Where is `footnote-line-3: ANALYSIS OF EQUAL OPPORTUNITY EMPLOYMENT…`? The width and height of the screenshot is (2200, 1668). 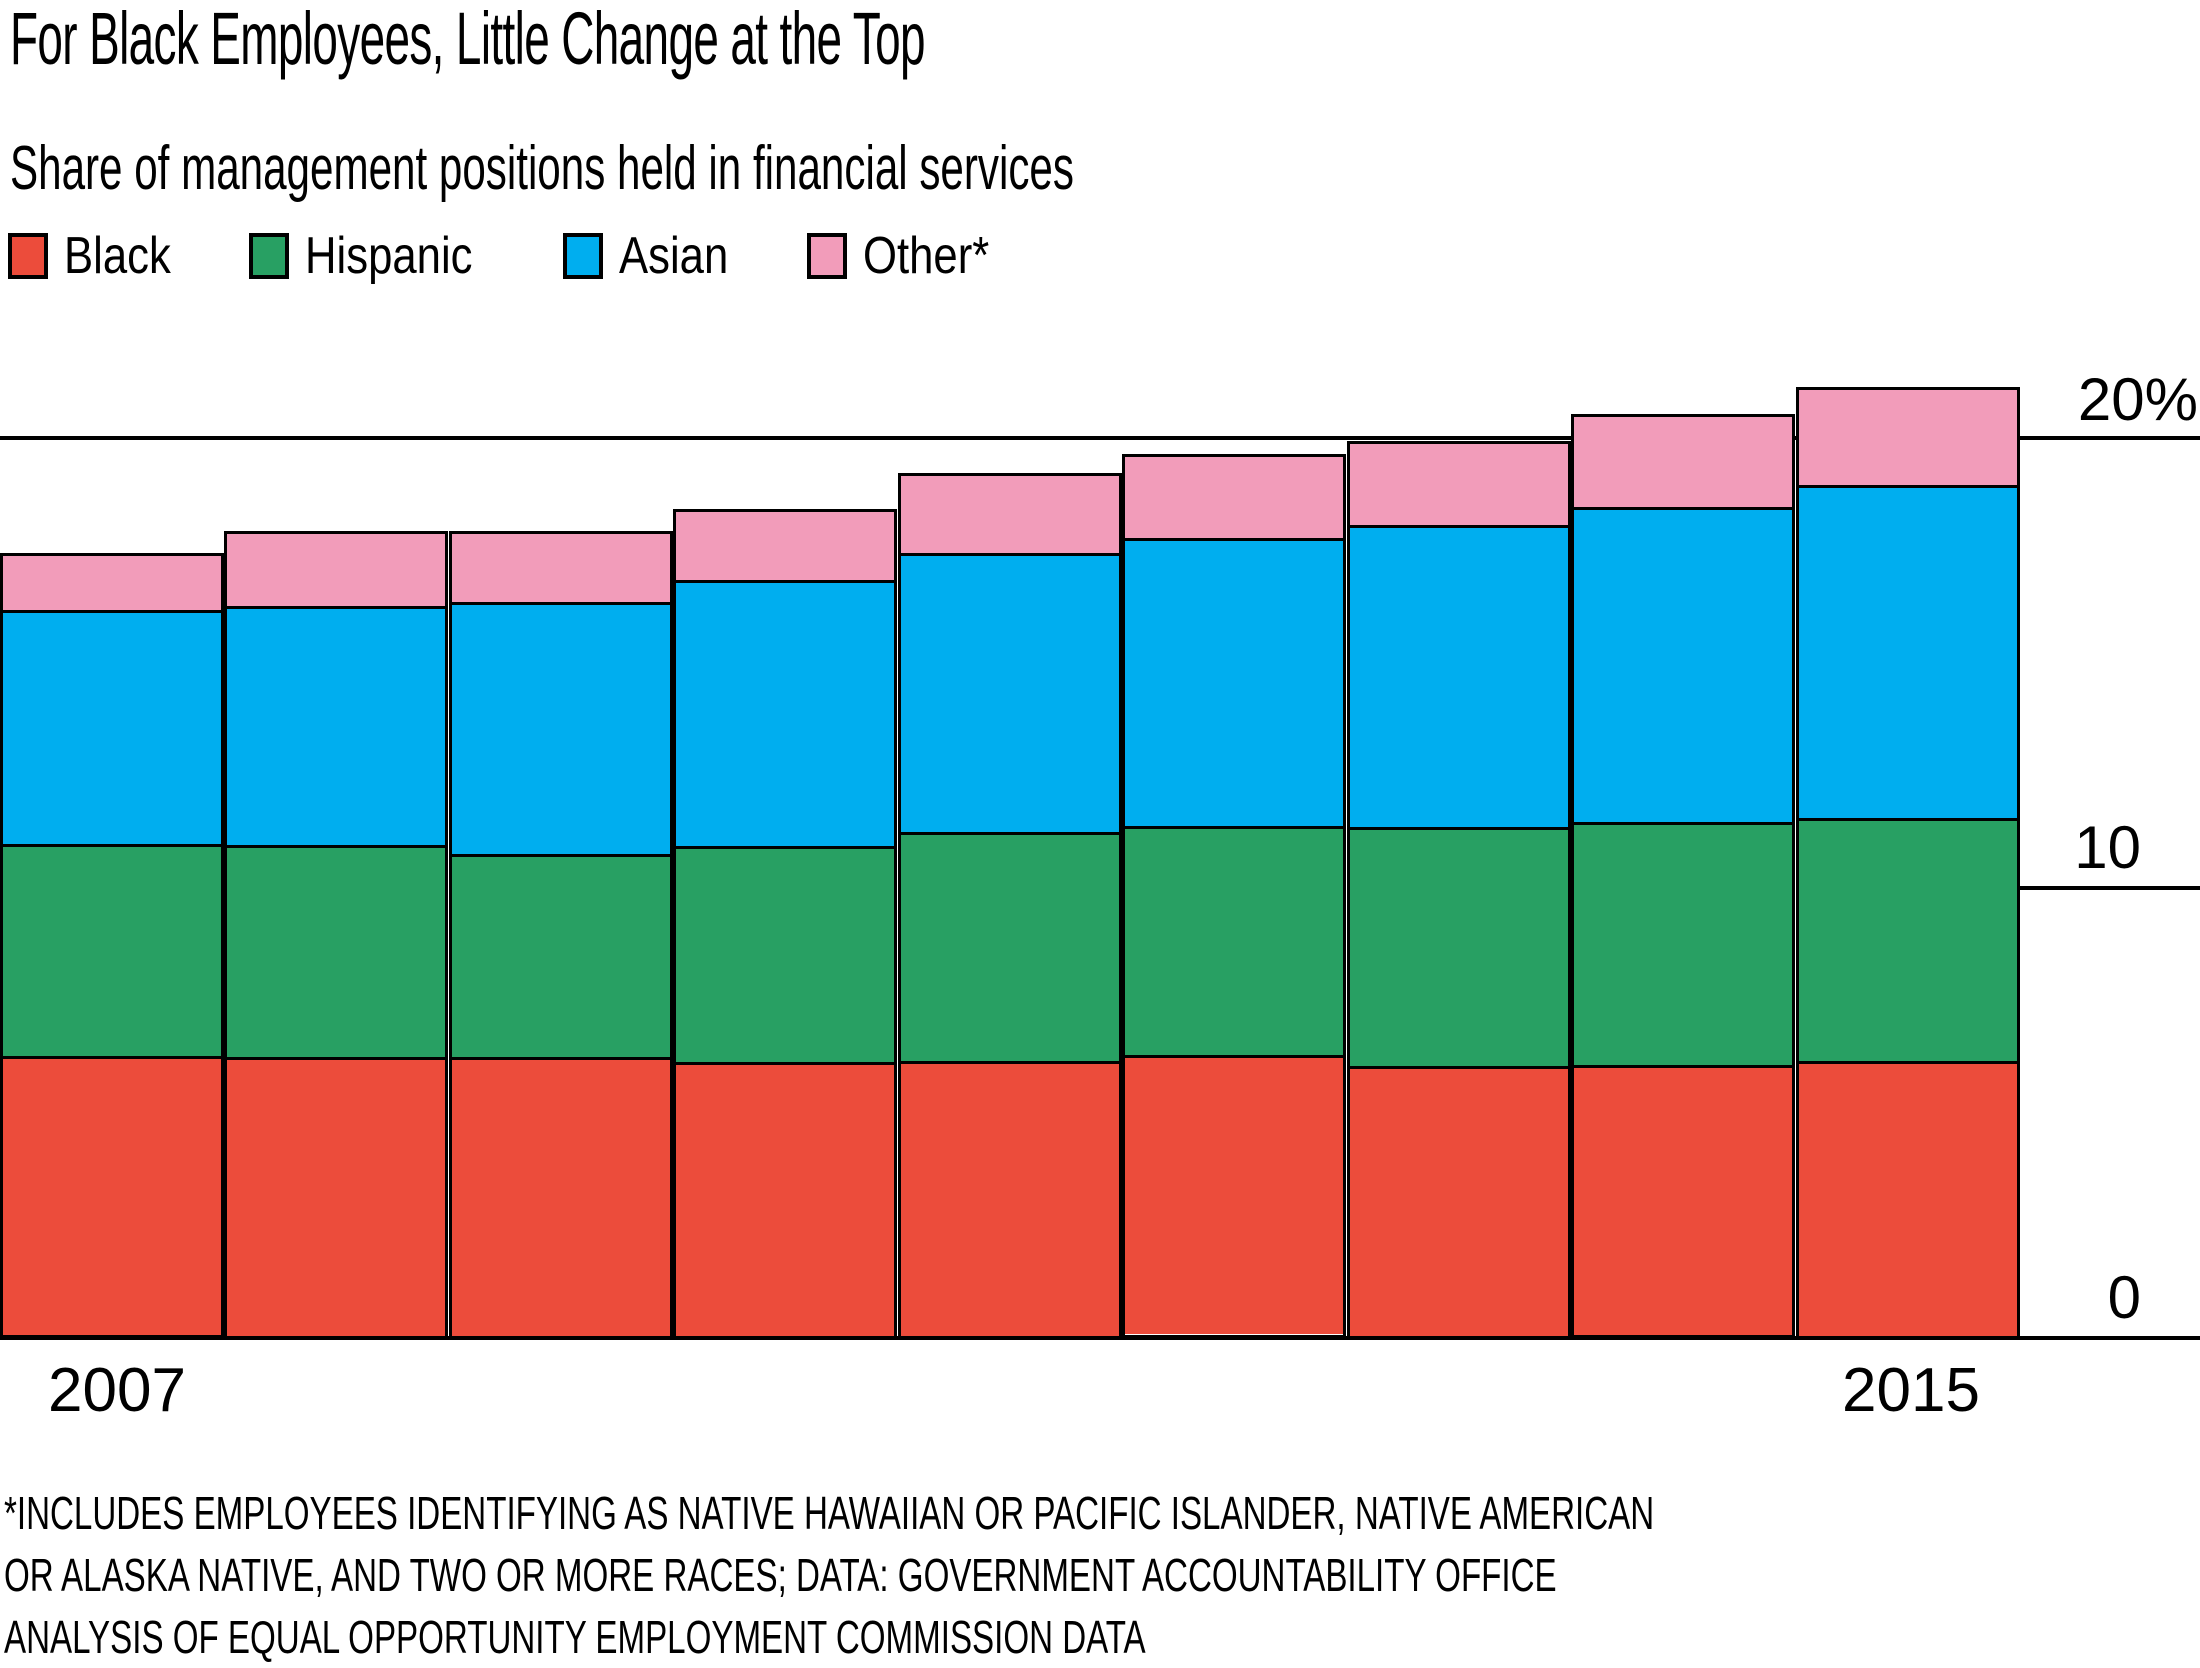
footnote-line-3: ANALYSIS OF EQUAL OPPORTUNITY EMPLOYMENT… is located at coordinates (575, 1637).